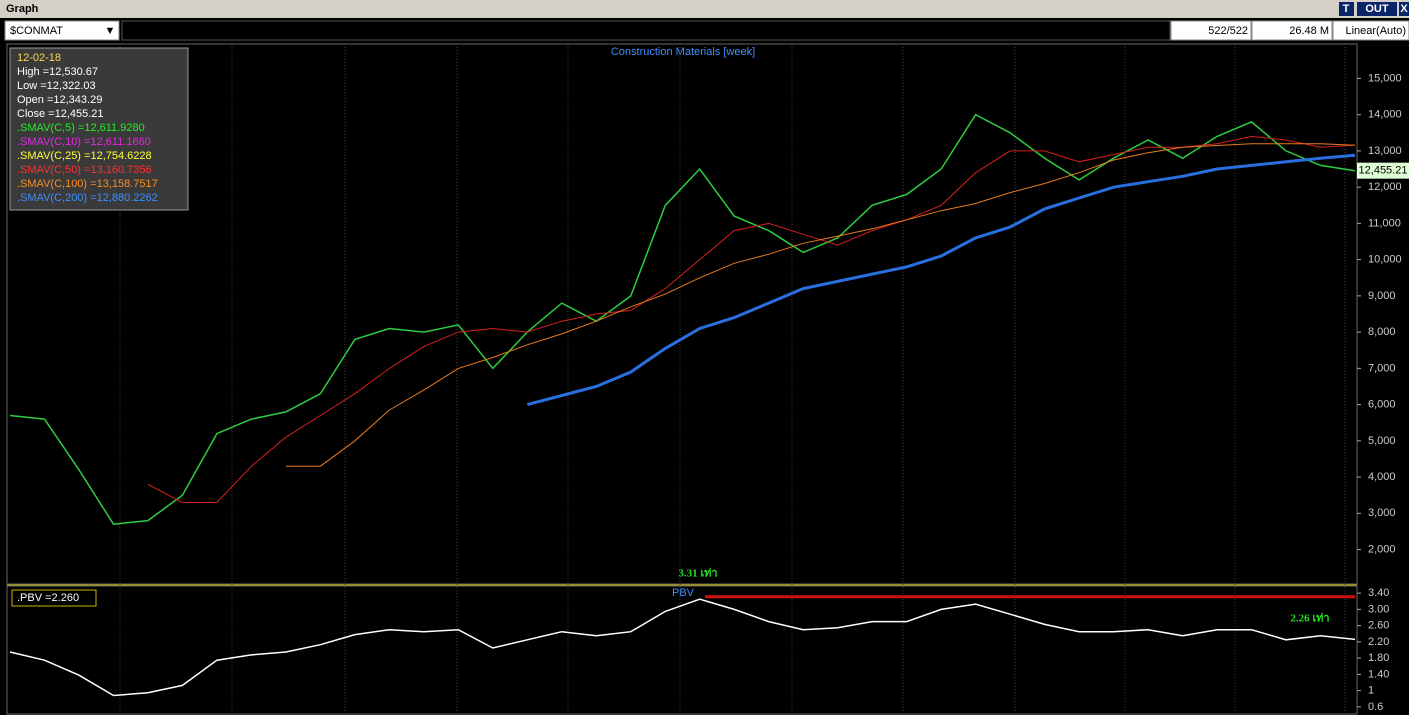 The width and height of the screenshot is (1409, 715). I want to click on y-tick-label: 1.40, so click(1378, 674).